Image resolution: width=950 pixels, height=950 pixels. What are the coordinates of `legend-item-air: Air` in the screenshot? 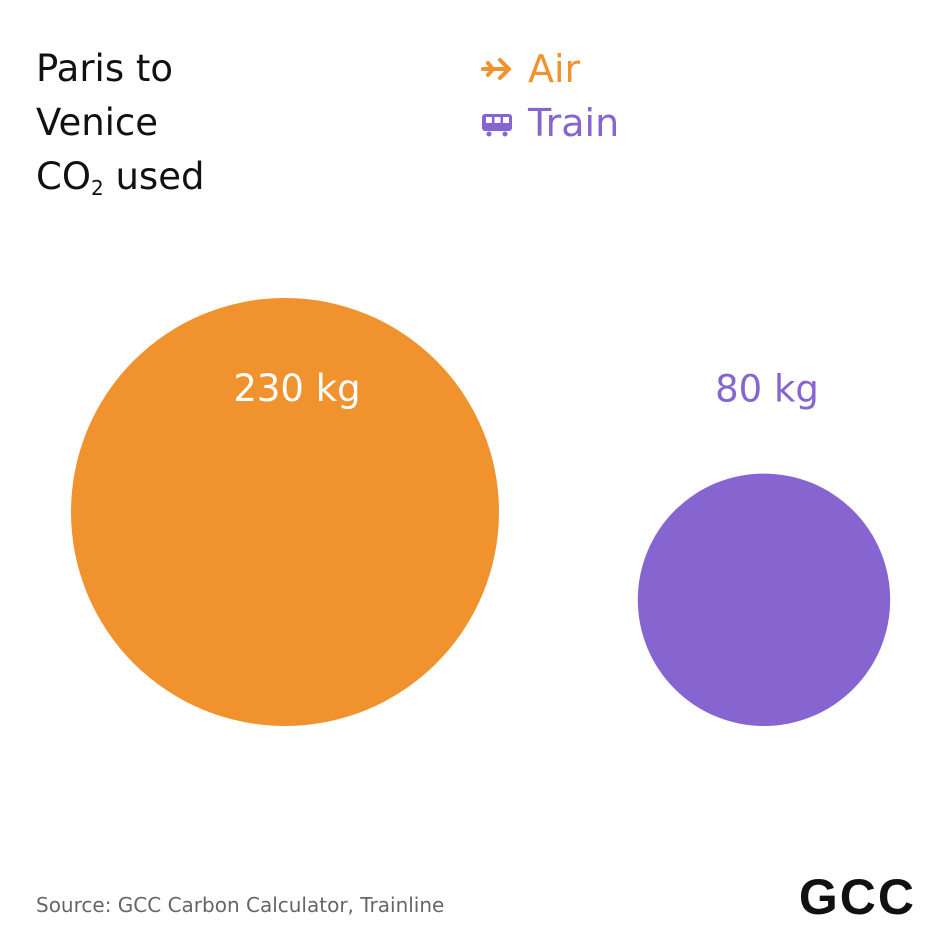 It's located at (549, 69).